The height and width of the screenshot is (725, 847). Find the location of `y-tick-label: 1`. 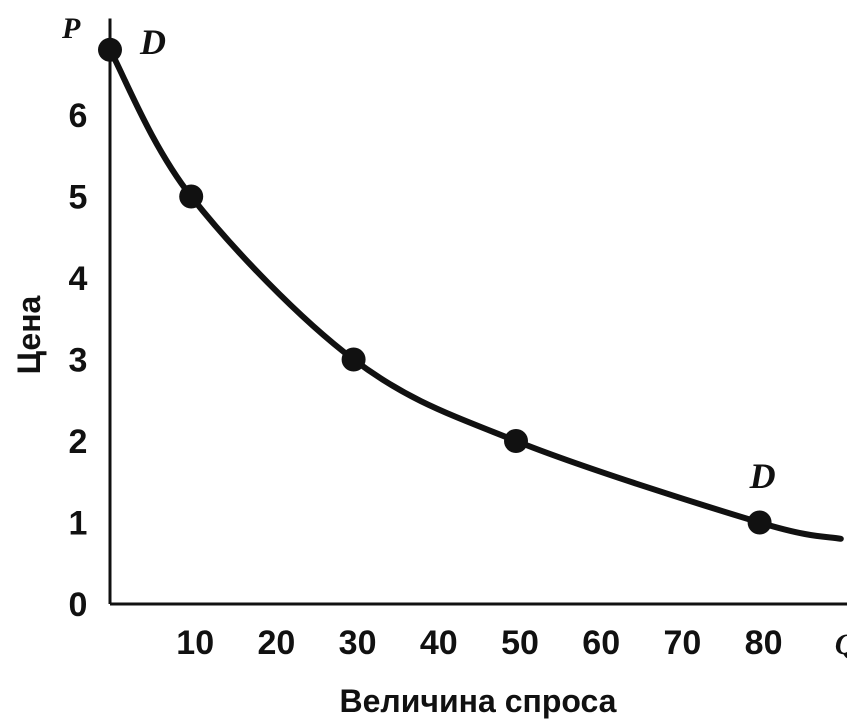

y-tick-label: 1 is located at coordinates (78, 524).